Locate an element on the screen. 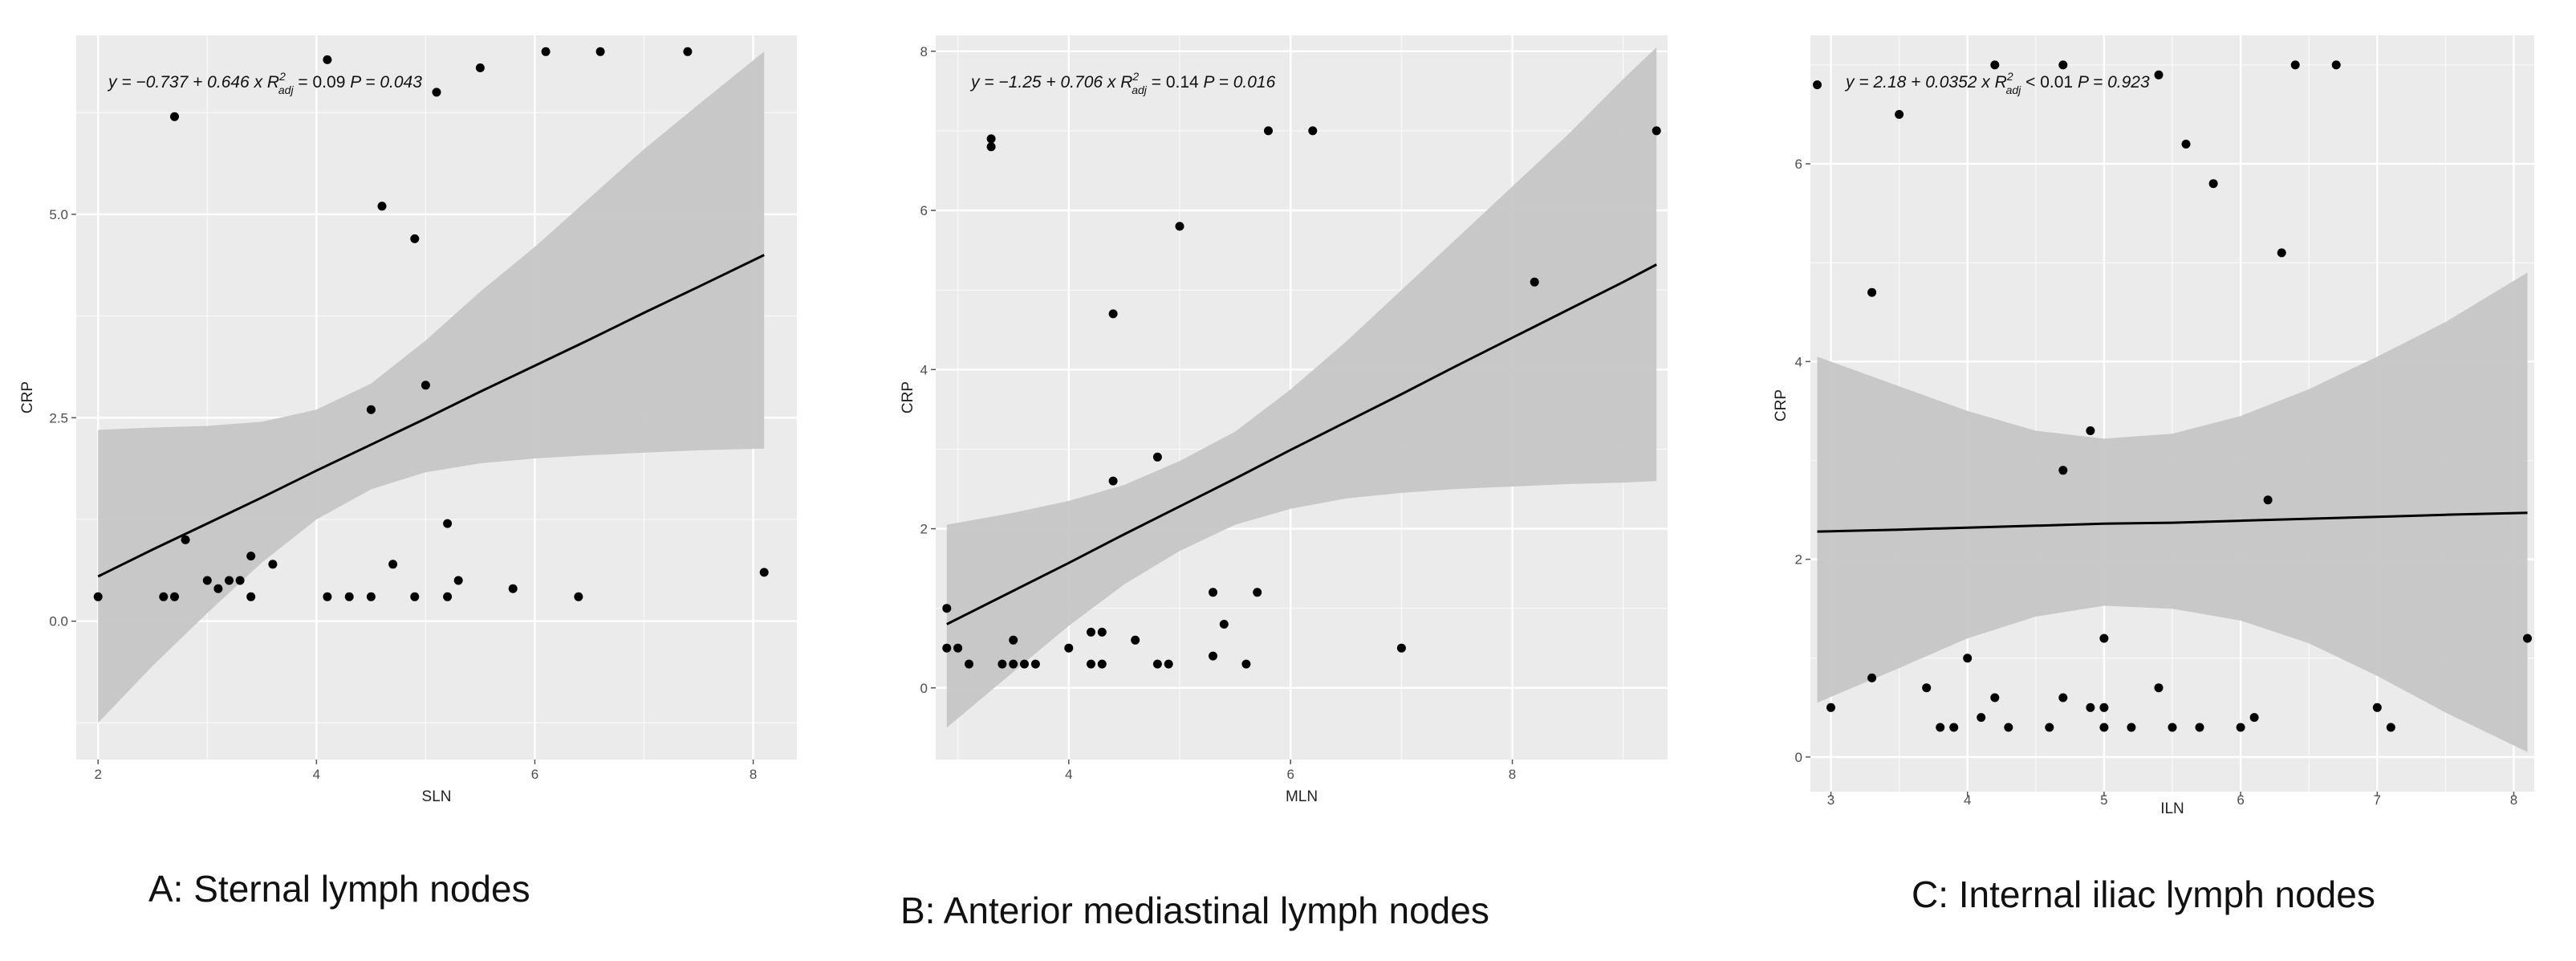 The width and height of the screenshot is (2576, 961). y-tick-label: 2.5 is located at coordinates (59, 418).